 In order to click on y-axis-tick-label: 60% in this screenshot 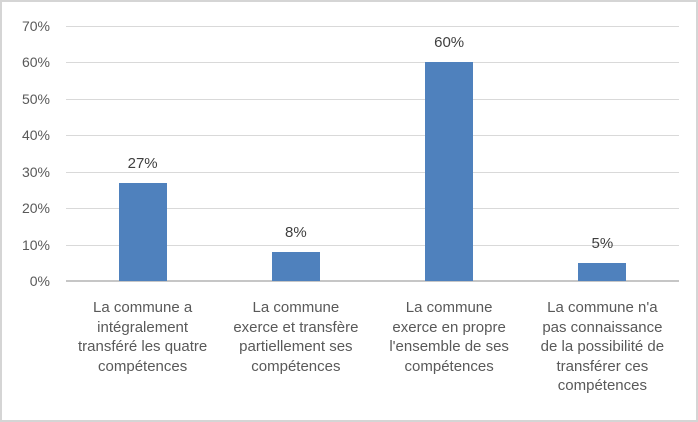, I will do `click(35, 62)`.